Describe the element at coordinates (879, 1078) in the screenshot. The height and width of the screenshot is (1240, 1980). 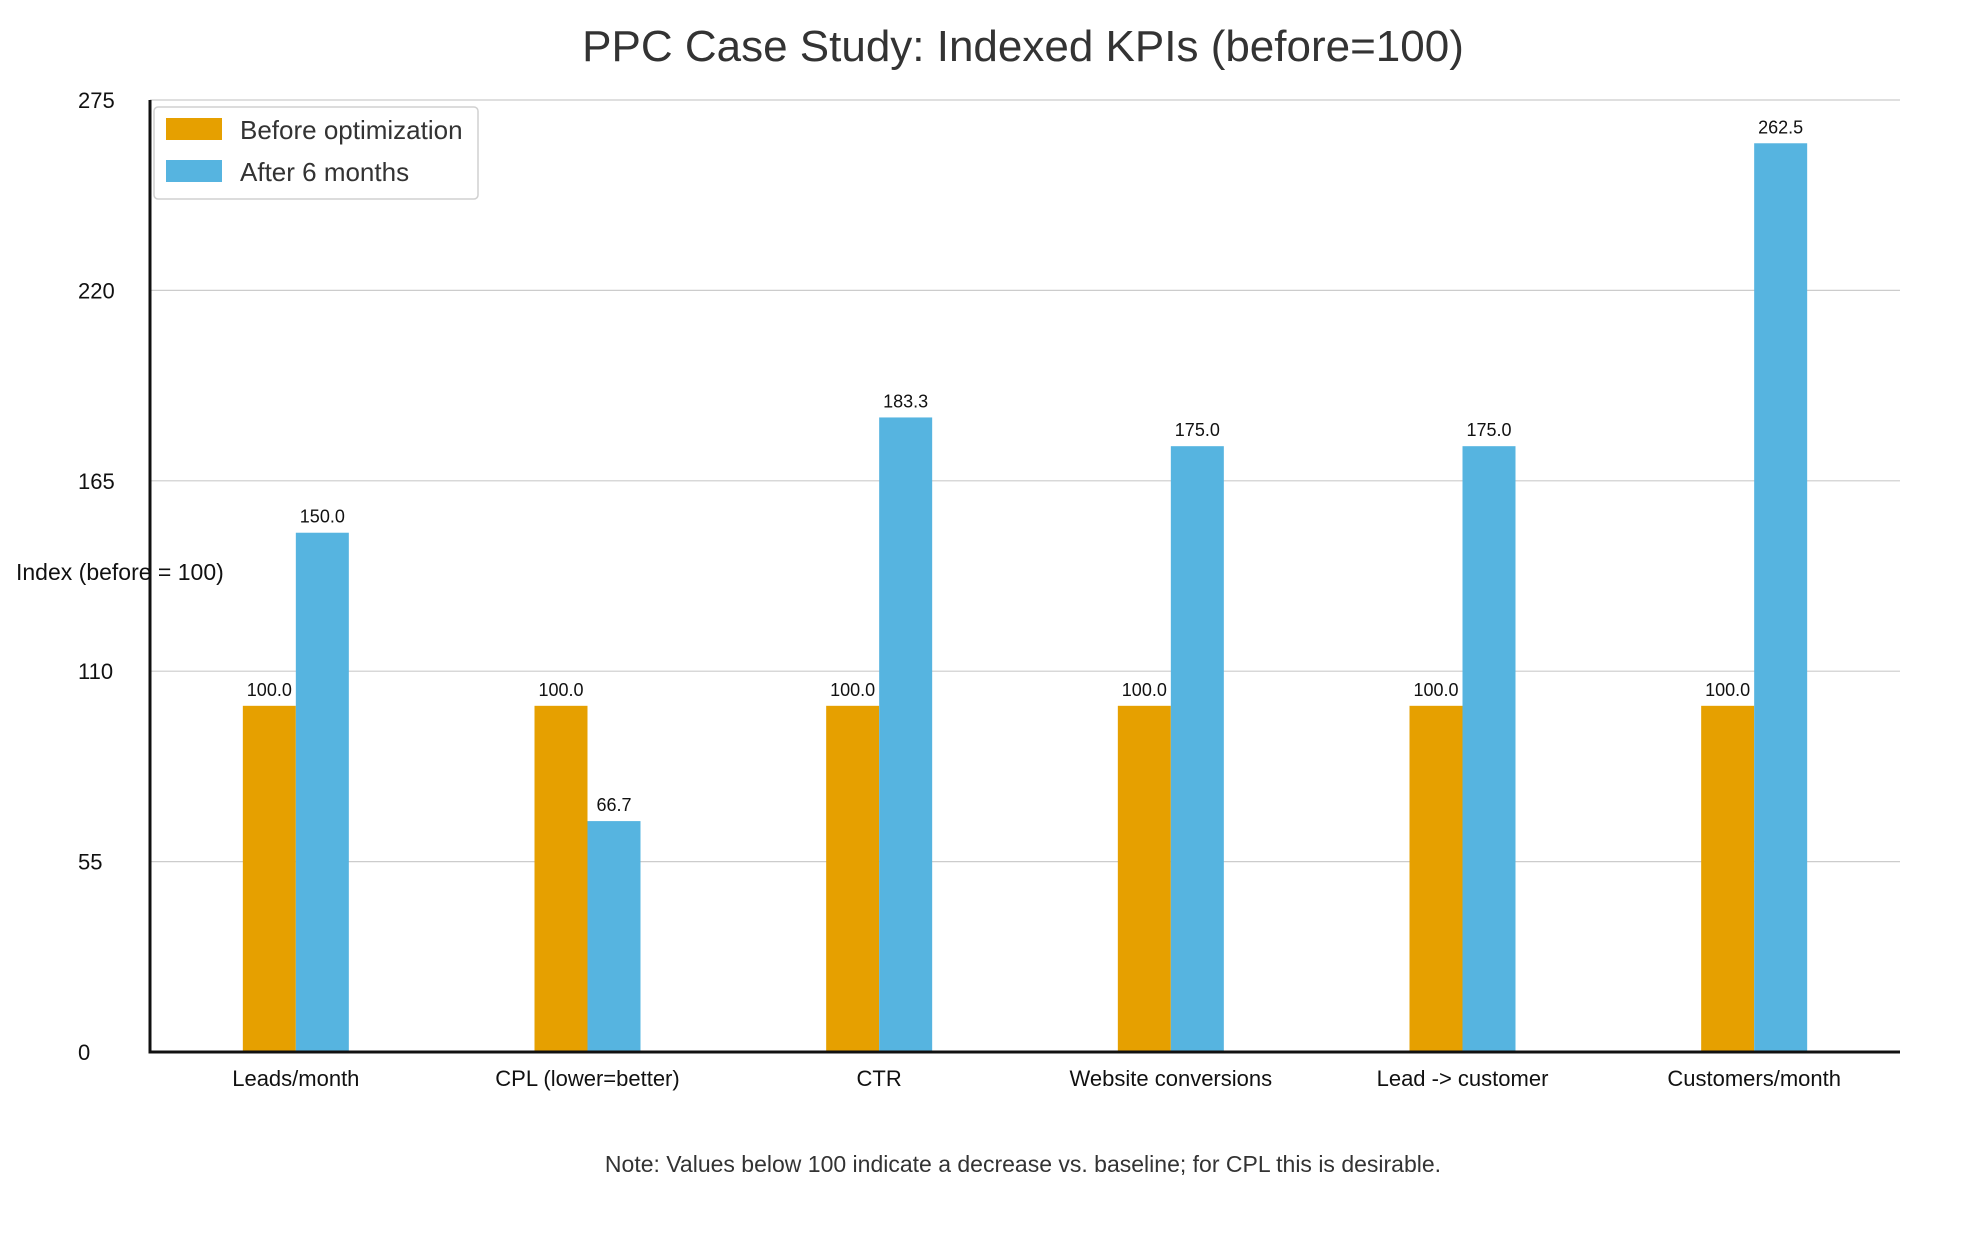
I see `x-tick-label: CTR` at that location.